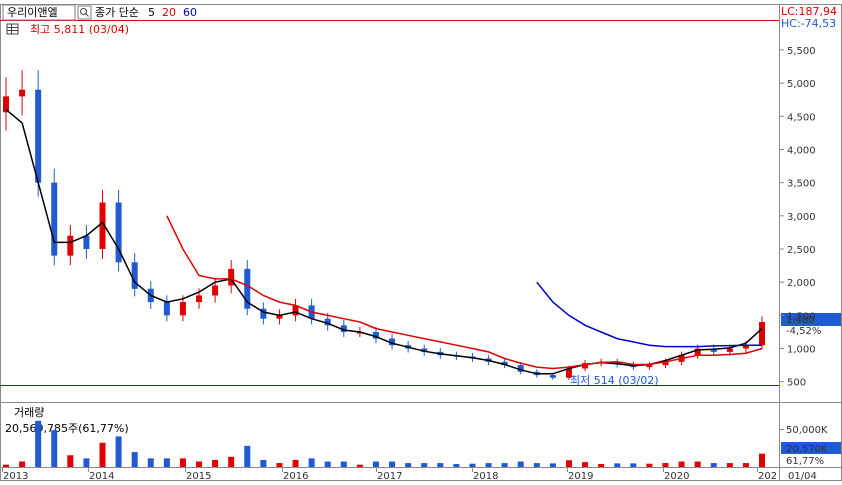 The image size is (842, 485). I want to click on lc-label: LC:187,94, so click(809, 11).